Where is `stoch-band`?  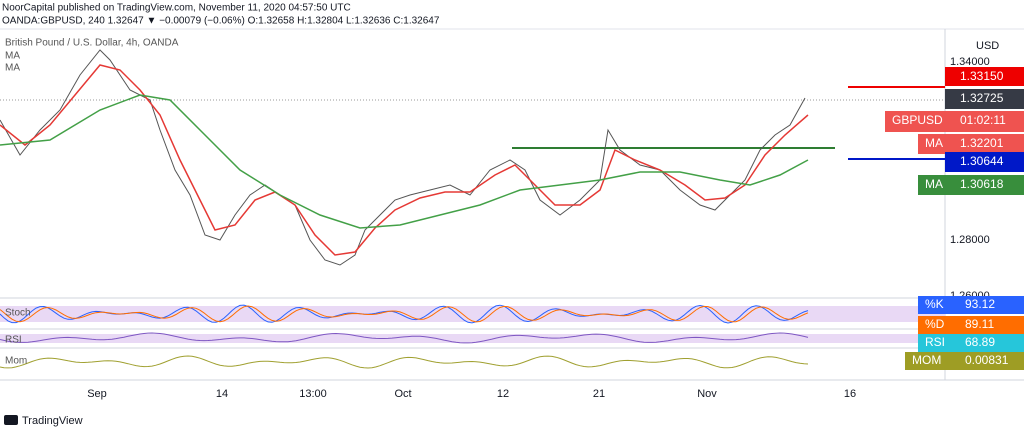 stoch-band is located at coordinates (472, 314).